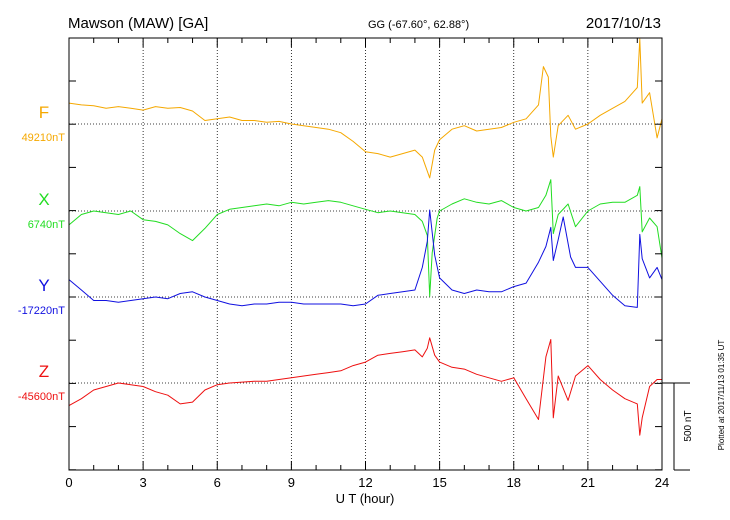 This screenshot has width=730, height=520. Describe the element at coordinates (143, 482) in the screenshot. I see `x-tick-label: 3` at that location.